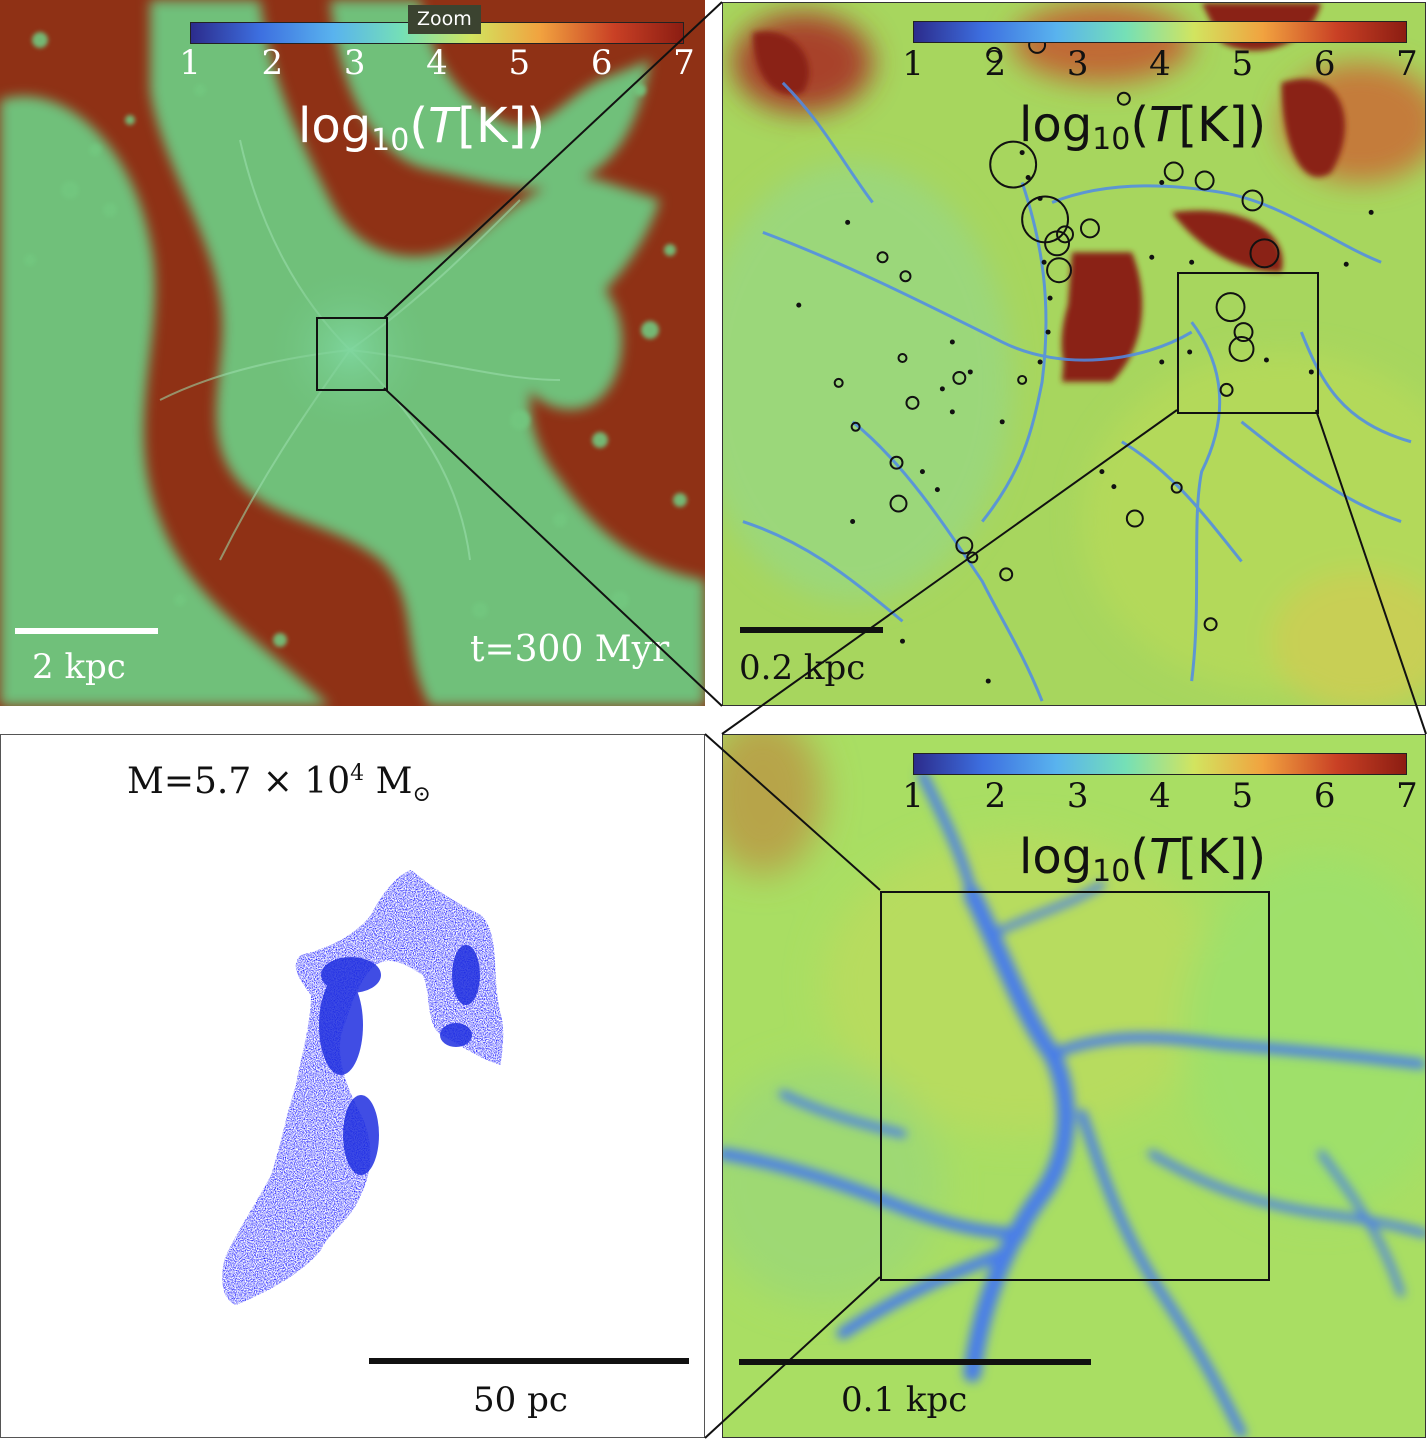 The width and height of the screenshot is (1428, 1440). What do you see at coordinates (422, 128) in the screenshot?
I see `colorbar-label-top-left: log10(T[K])` at bounding box center [422, 128].